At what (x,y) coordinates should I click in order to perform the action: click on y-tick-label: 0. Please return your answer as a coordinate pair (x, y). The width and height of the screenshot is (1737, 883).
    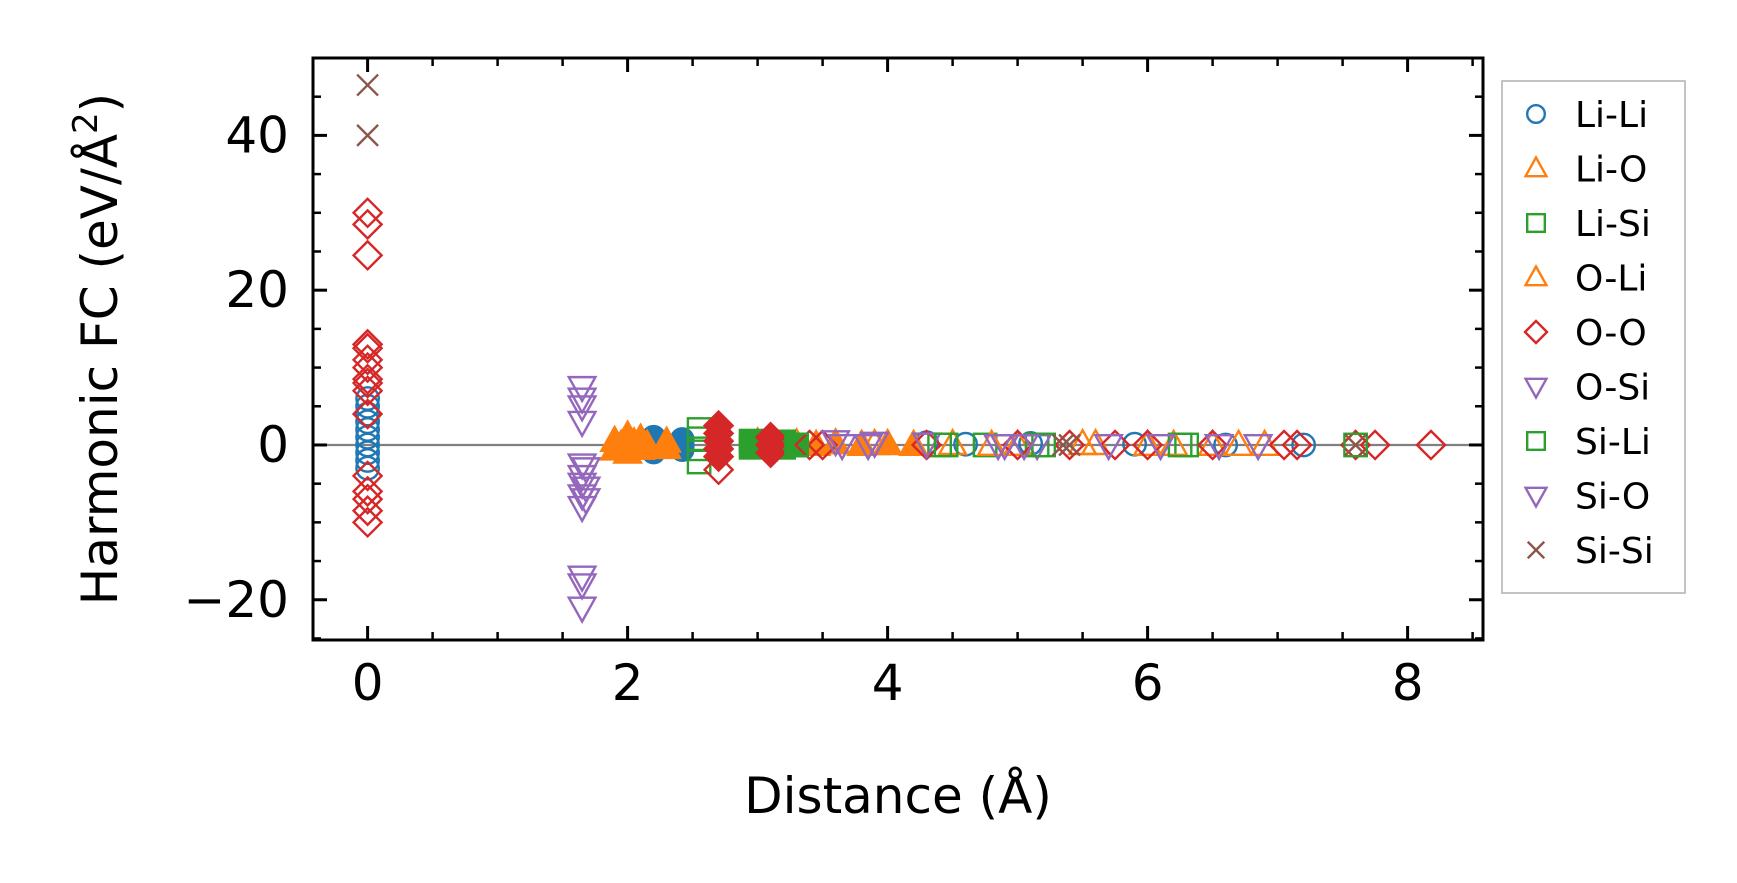
    Looking at the image, I should click on (273, 445).